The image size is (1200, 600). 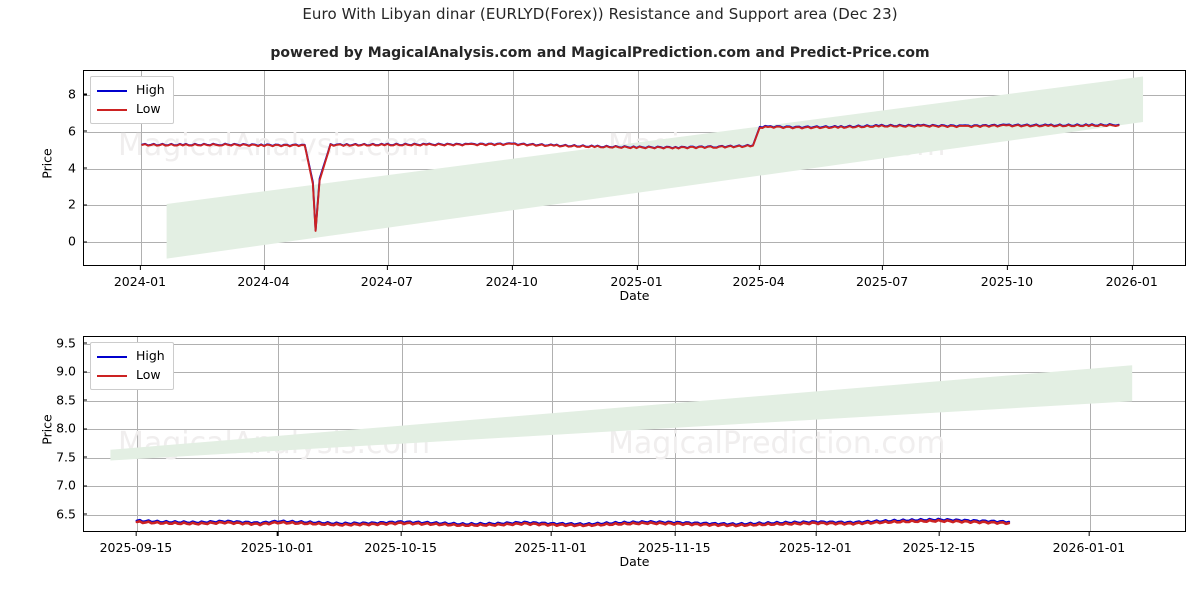 I want to click on x-axis-tick-label: 2026-01-01, so click(x=1089, y=543).